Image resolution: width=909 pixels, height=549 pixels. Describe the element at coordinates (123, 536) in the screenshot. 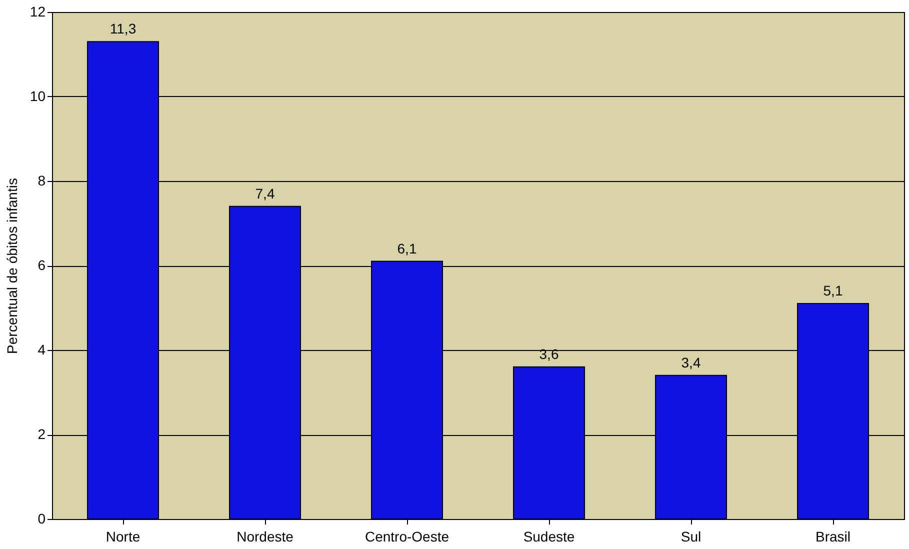

I see `x-tick-label: Norte` at that location.